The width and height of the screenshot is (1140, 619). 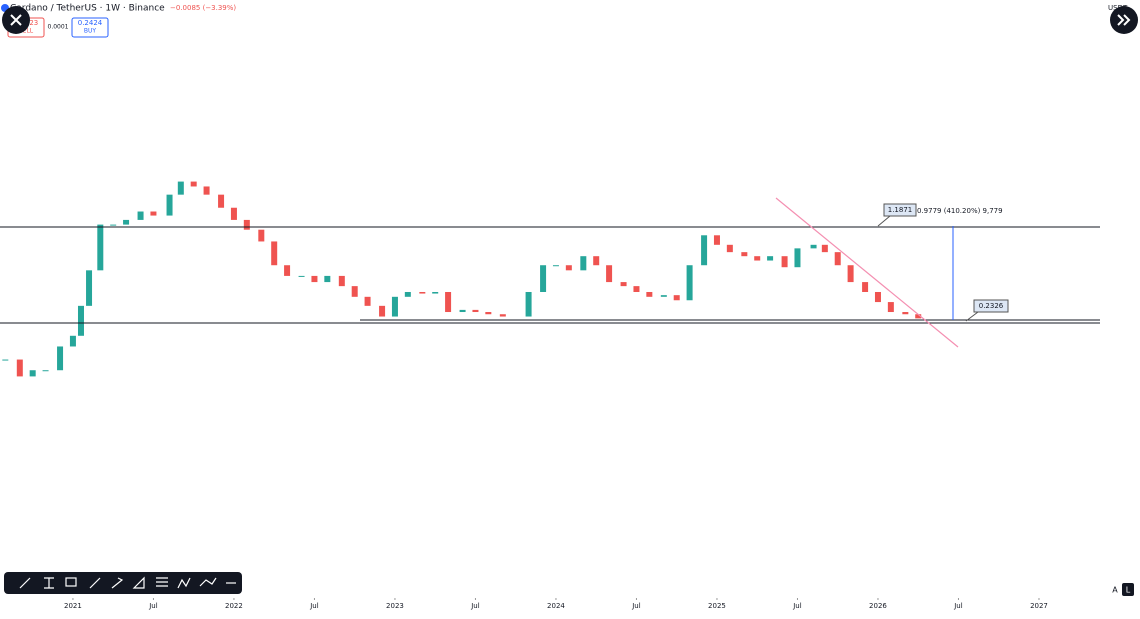 I want to click on auto-scale: A, so click(x=1115, y=590).